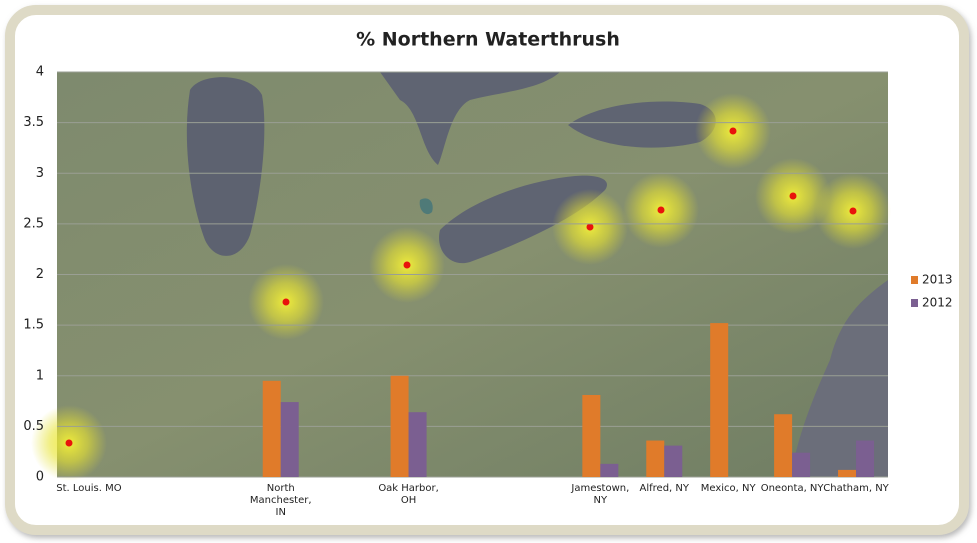  I want to click on y-tick-label: 3.5, so click(33, 122).